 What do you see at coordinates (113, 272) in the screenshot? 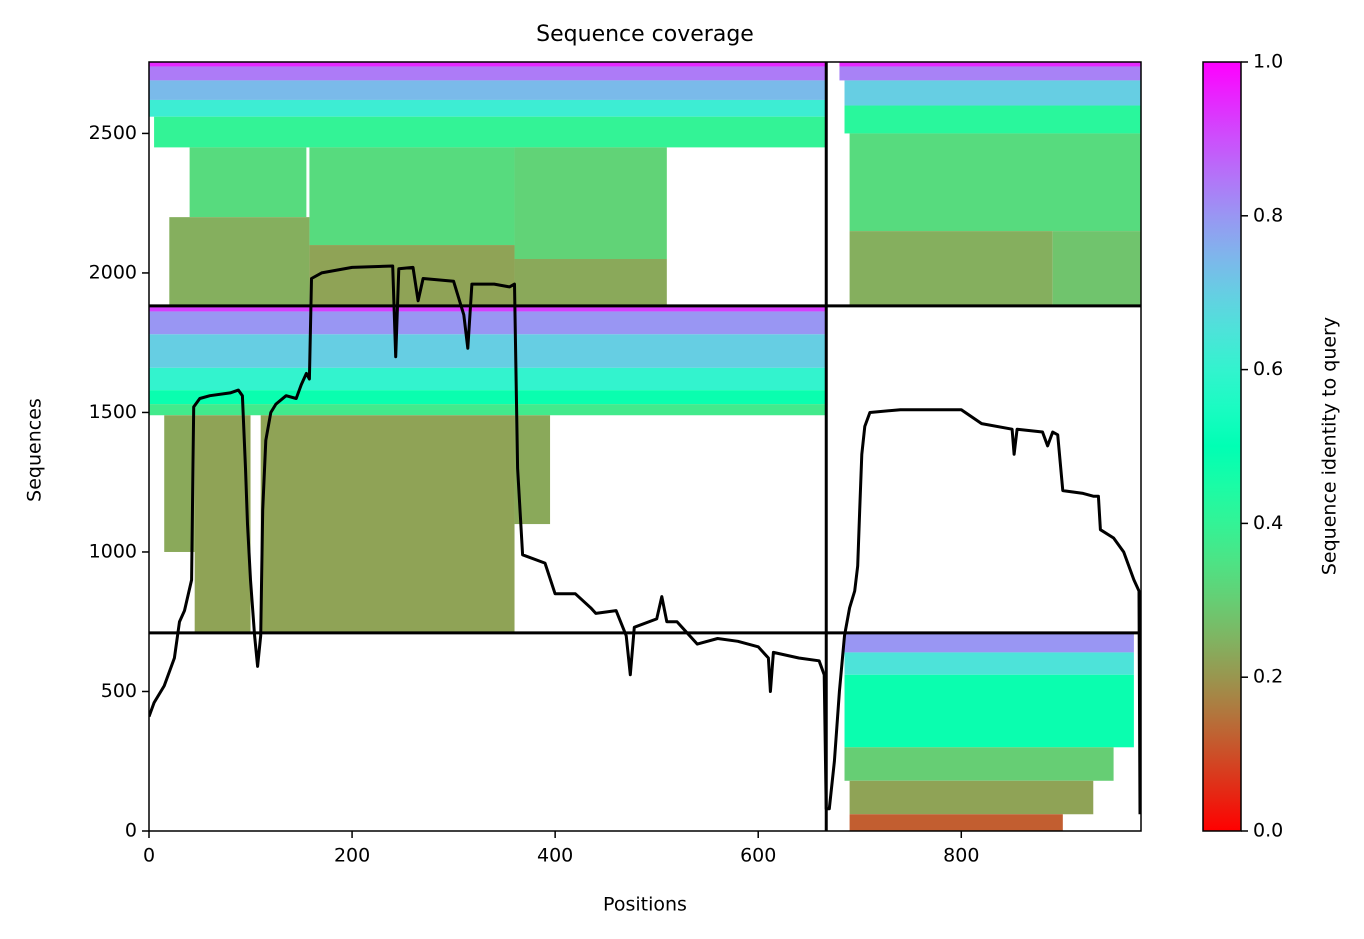
I see `y-tick-label: 2000` at bounding box center [113, 272].